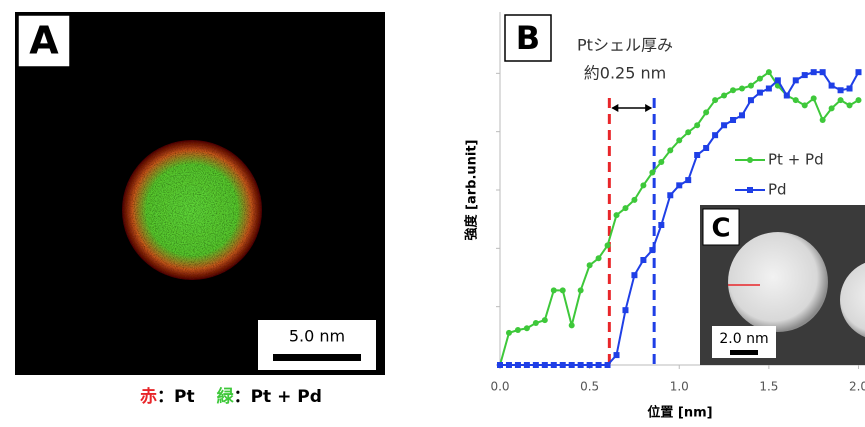 The image size is (865, 427). What do you see at coordinates (226, 396) in the screenshot?
I see `caption-part: 緑` at bounding box center [226, 396].